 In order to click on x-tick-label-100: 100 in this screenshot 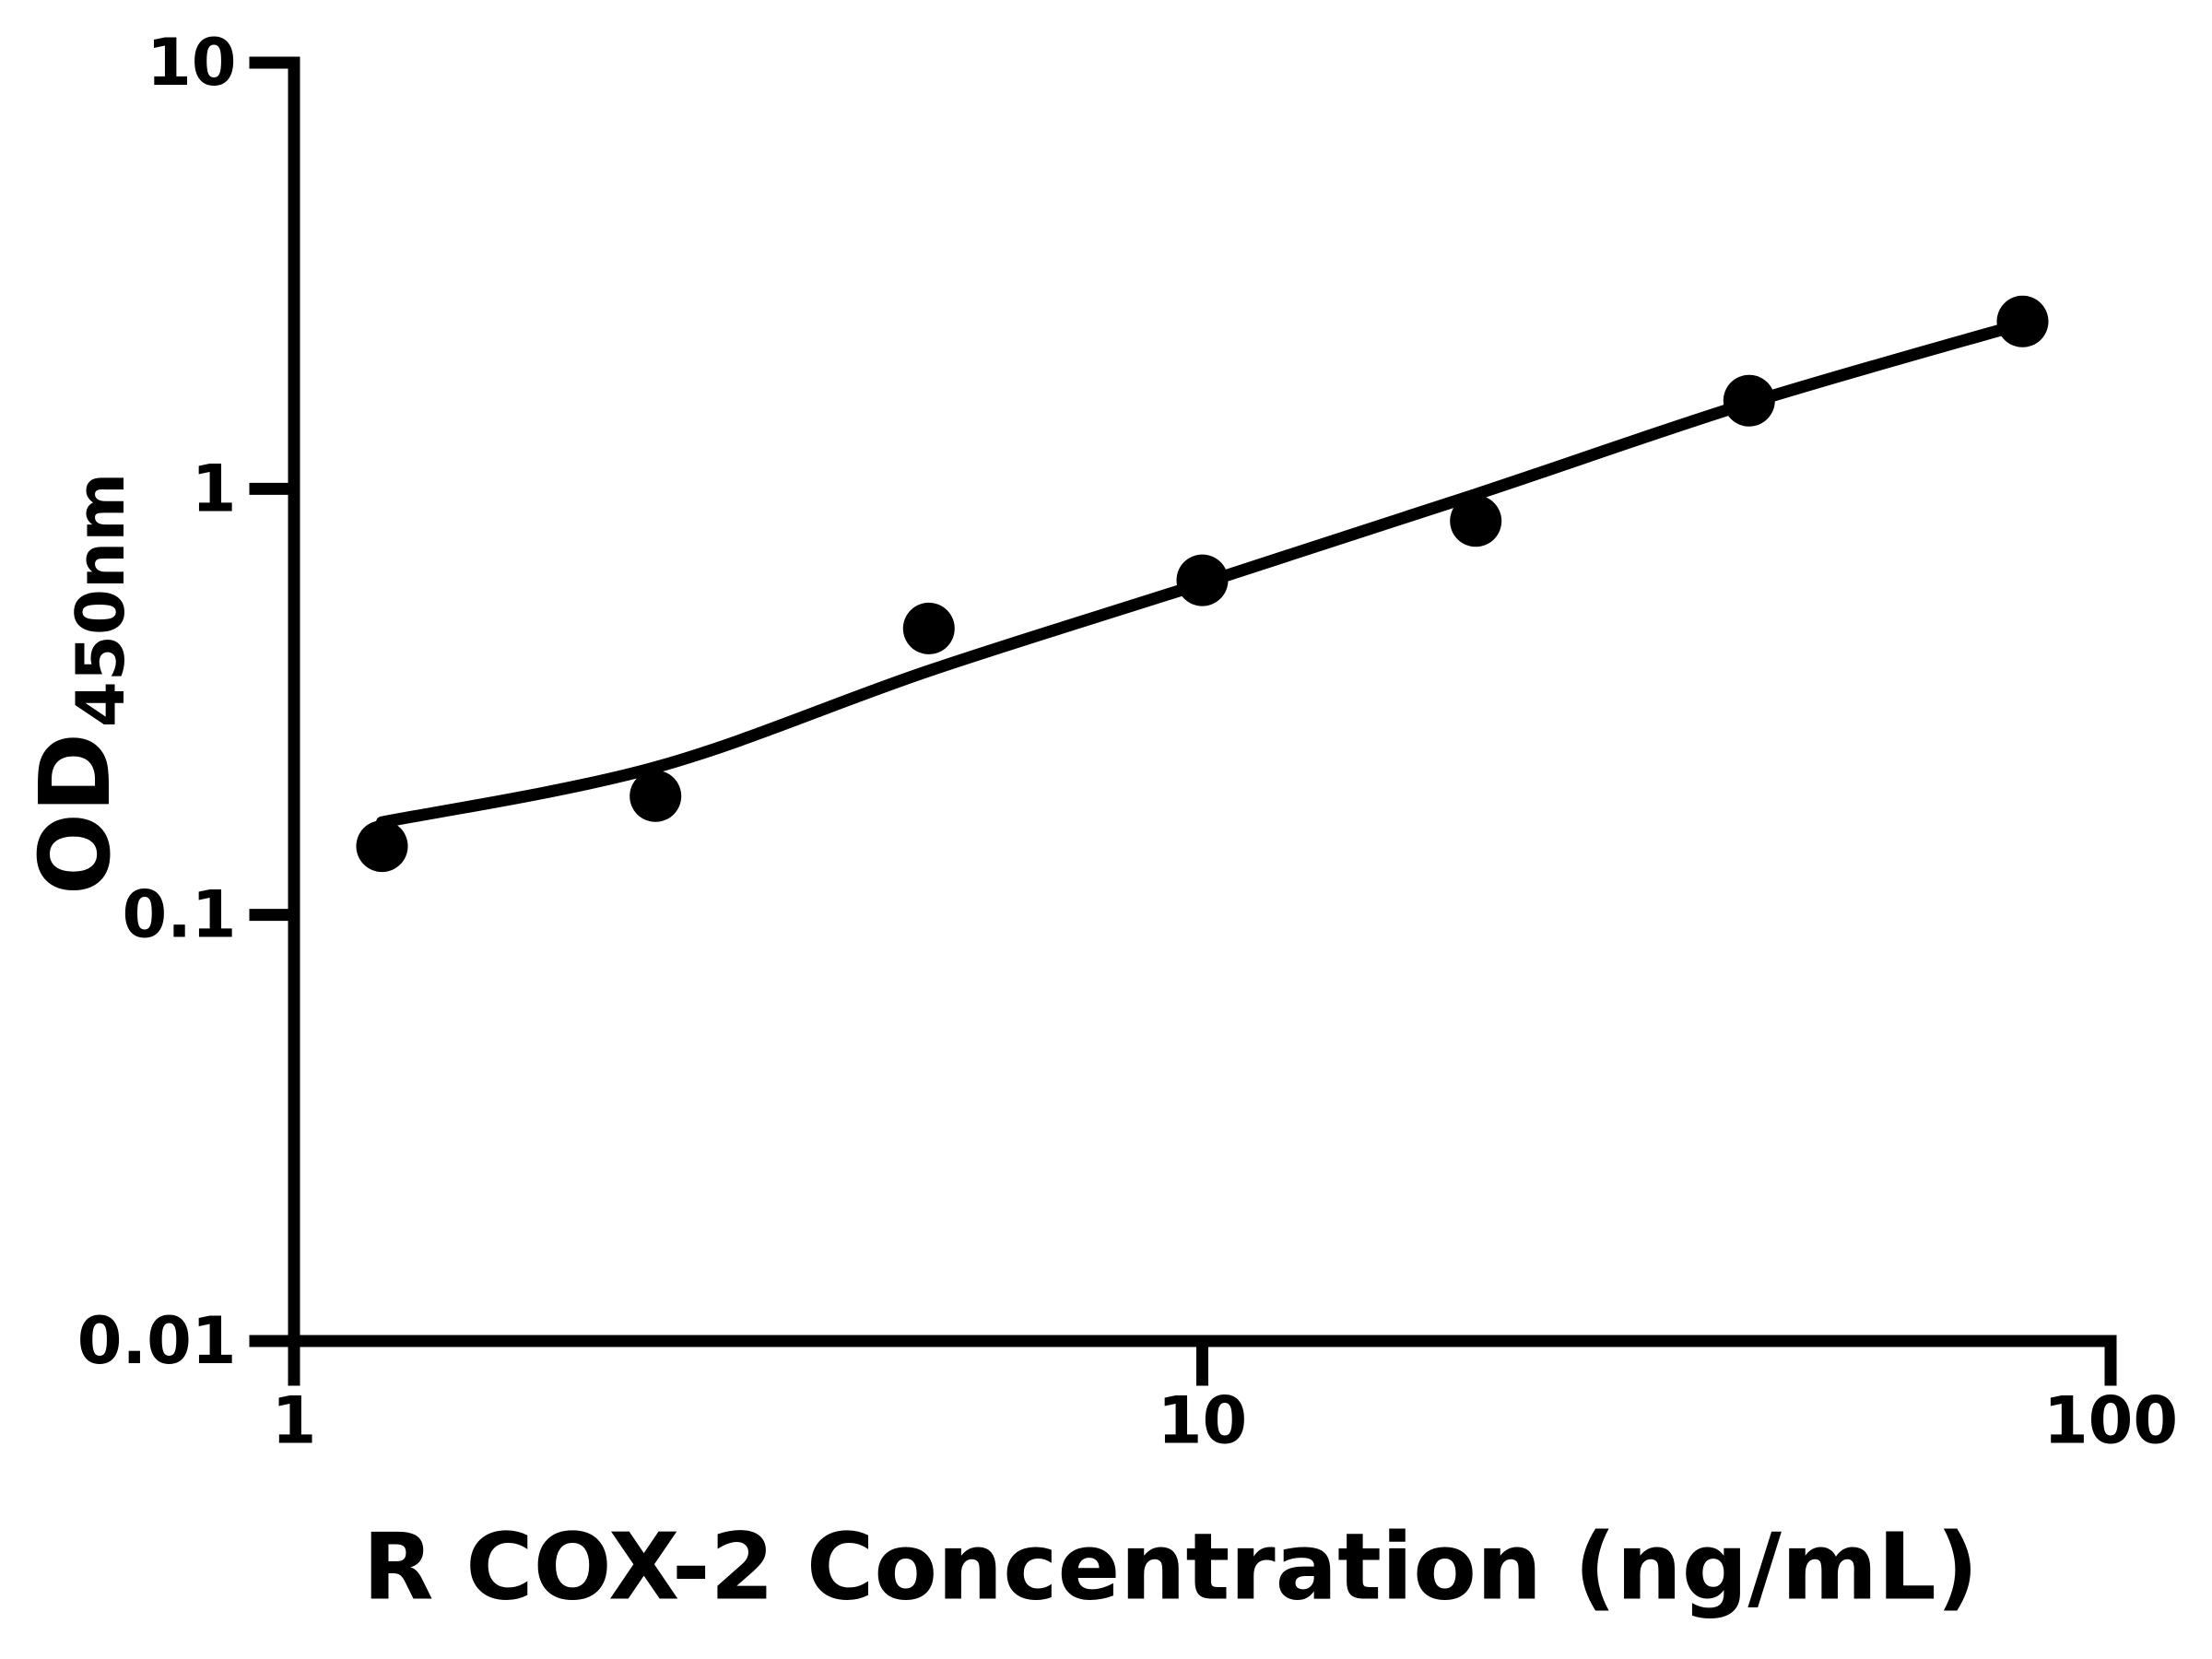, I will do `click(2110, 1421)`.